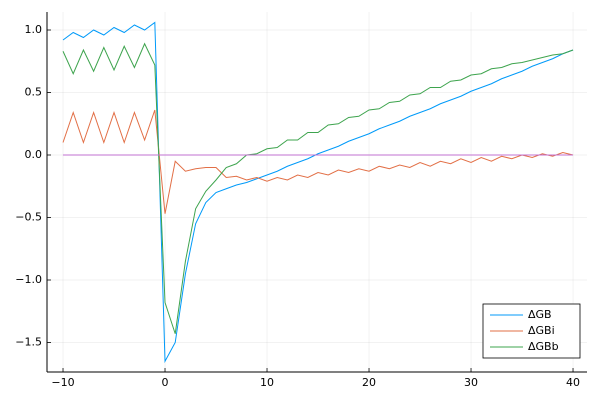  What do you see at coordinates (34, 29) in the screenshot?
I see `y-tick-label: 1.0` at bounding box center [34, 29].